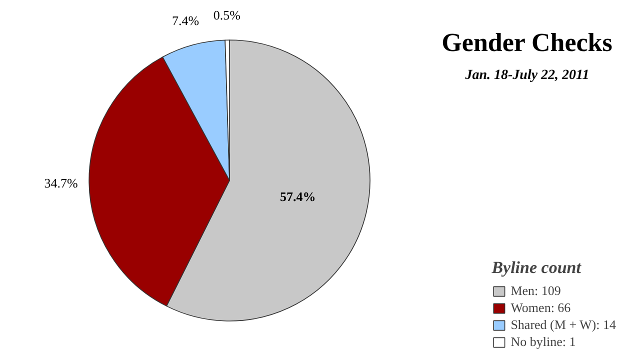 The width and height of the screenshot is (626, 360). I want to click on legend-label: No byline: 1, so click(543, 342).